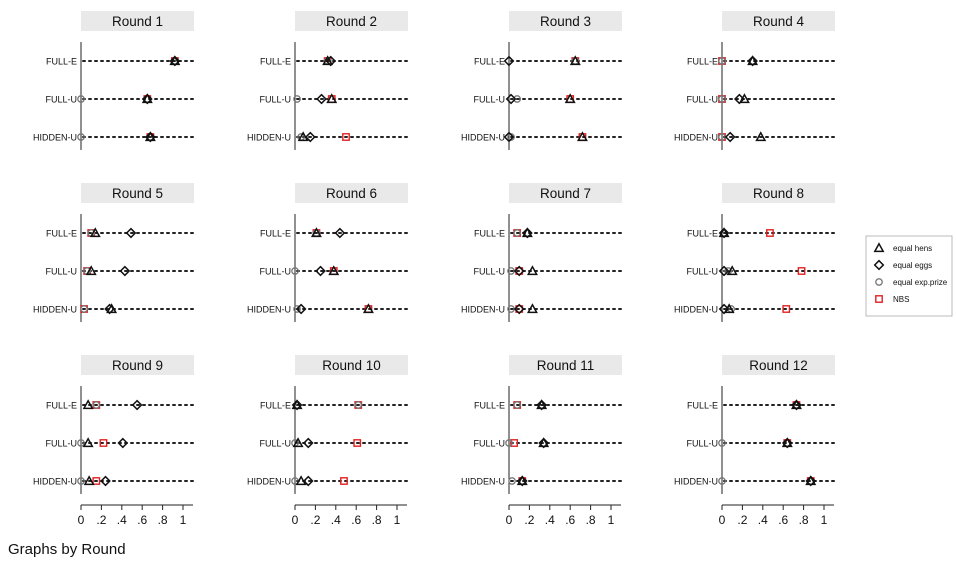  Describe the element at coordinates (754, 80) in the screenshot. I see `panel-4: Round 4 FULL-E FULL-U HIDDEN-U` at that location.